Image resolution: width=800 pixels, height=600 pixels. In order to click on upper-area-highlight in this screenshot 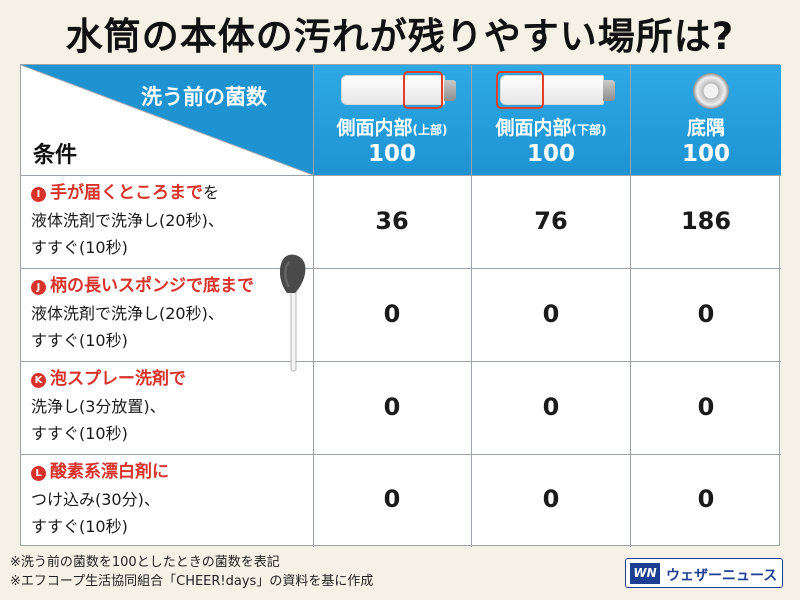, I will do `click(423, 90)`.